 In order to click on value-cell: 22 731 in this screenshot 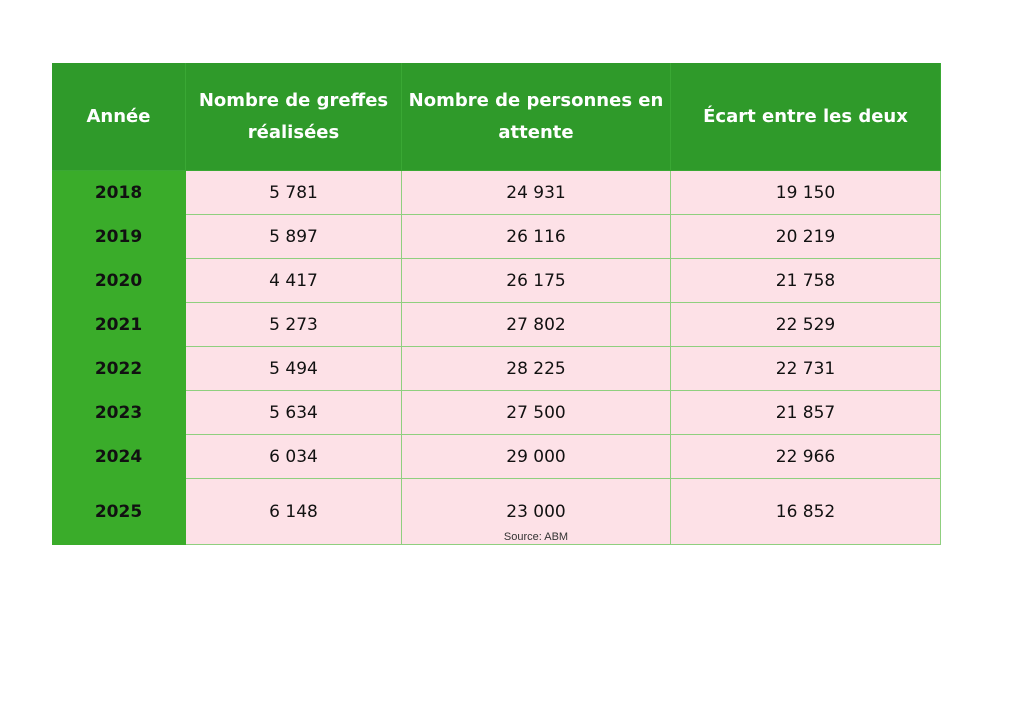, I will do `click(806, 369)`.